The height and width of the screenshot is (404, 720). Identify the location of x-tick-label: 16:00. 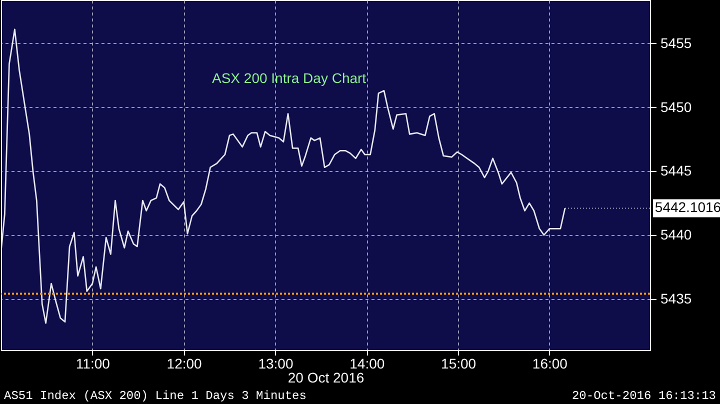
(550, 364).